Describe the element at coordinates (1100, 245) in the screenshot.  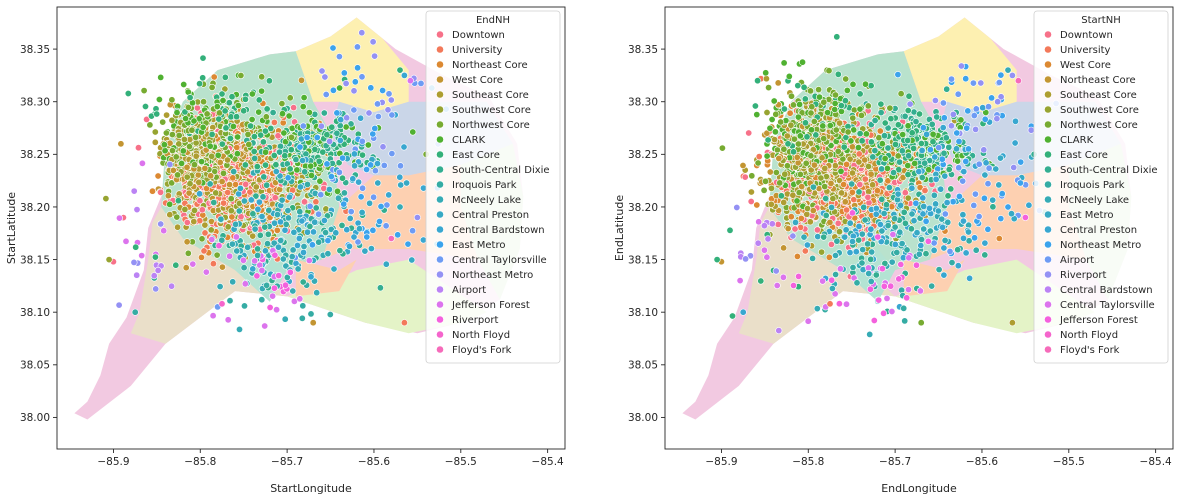
I see `legend-label: Northeast Metro` at that location.